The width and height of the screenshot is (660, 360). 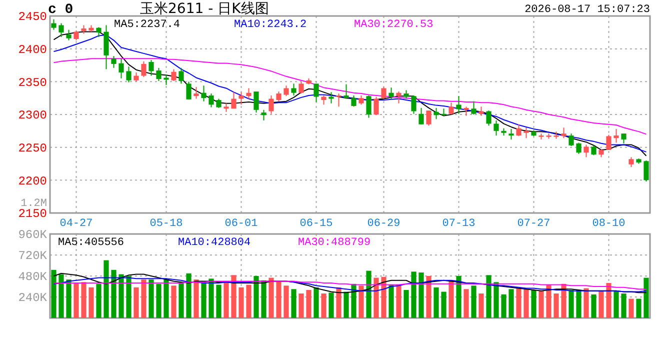 I want to click on text: MA30:2270.53, so click(x=394, y=25).